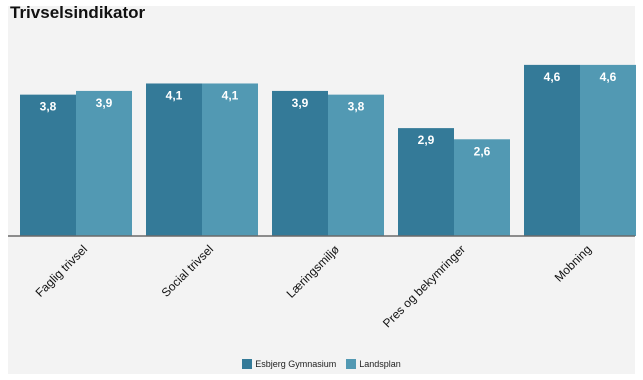 This screenshot has width=643, height=380. I want to click on legend-label-landsplan: Landsplan, so click(380, 364).